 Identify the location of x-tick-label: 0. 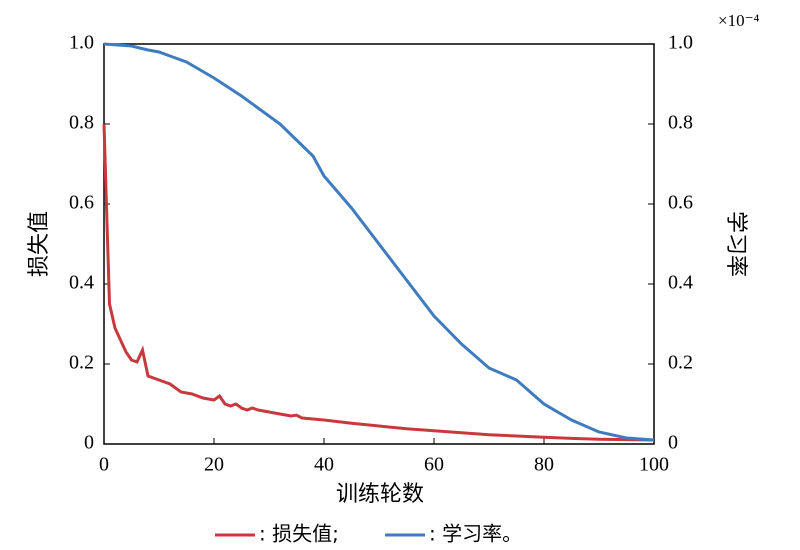
(104, 465).